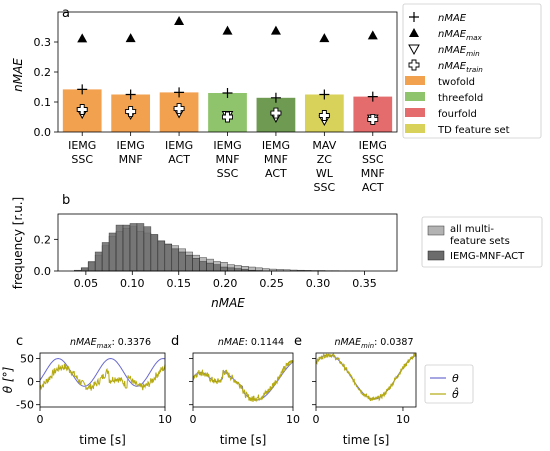  Describe the element at coordinates (43, 72) in the screenshot. I see `panel-a-ytick-label-2: 0.2` at that location.